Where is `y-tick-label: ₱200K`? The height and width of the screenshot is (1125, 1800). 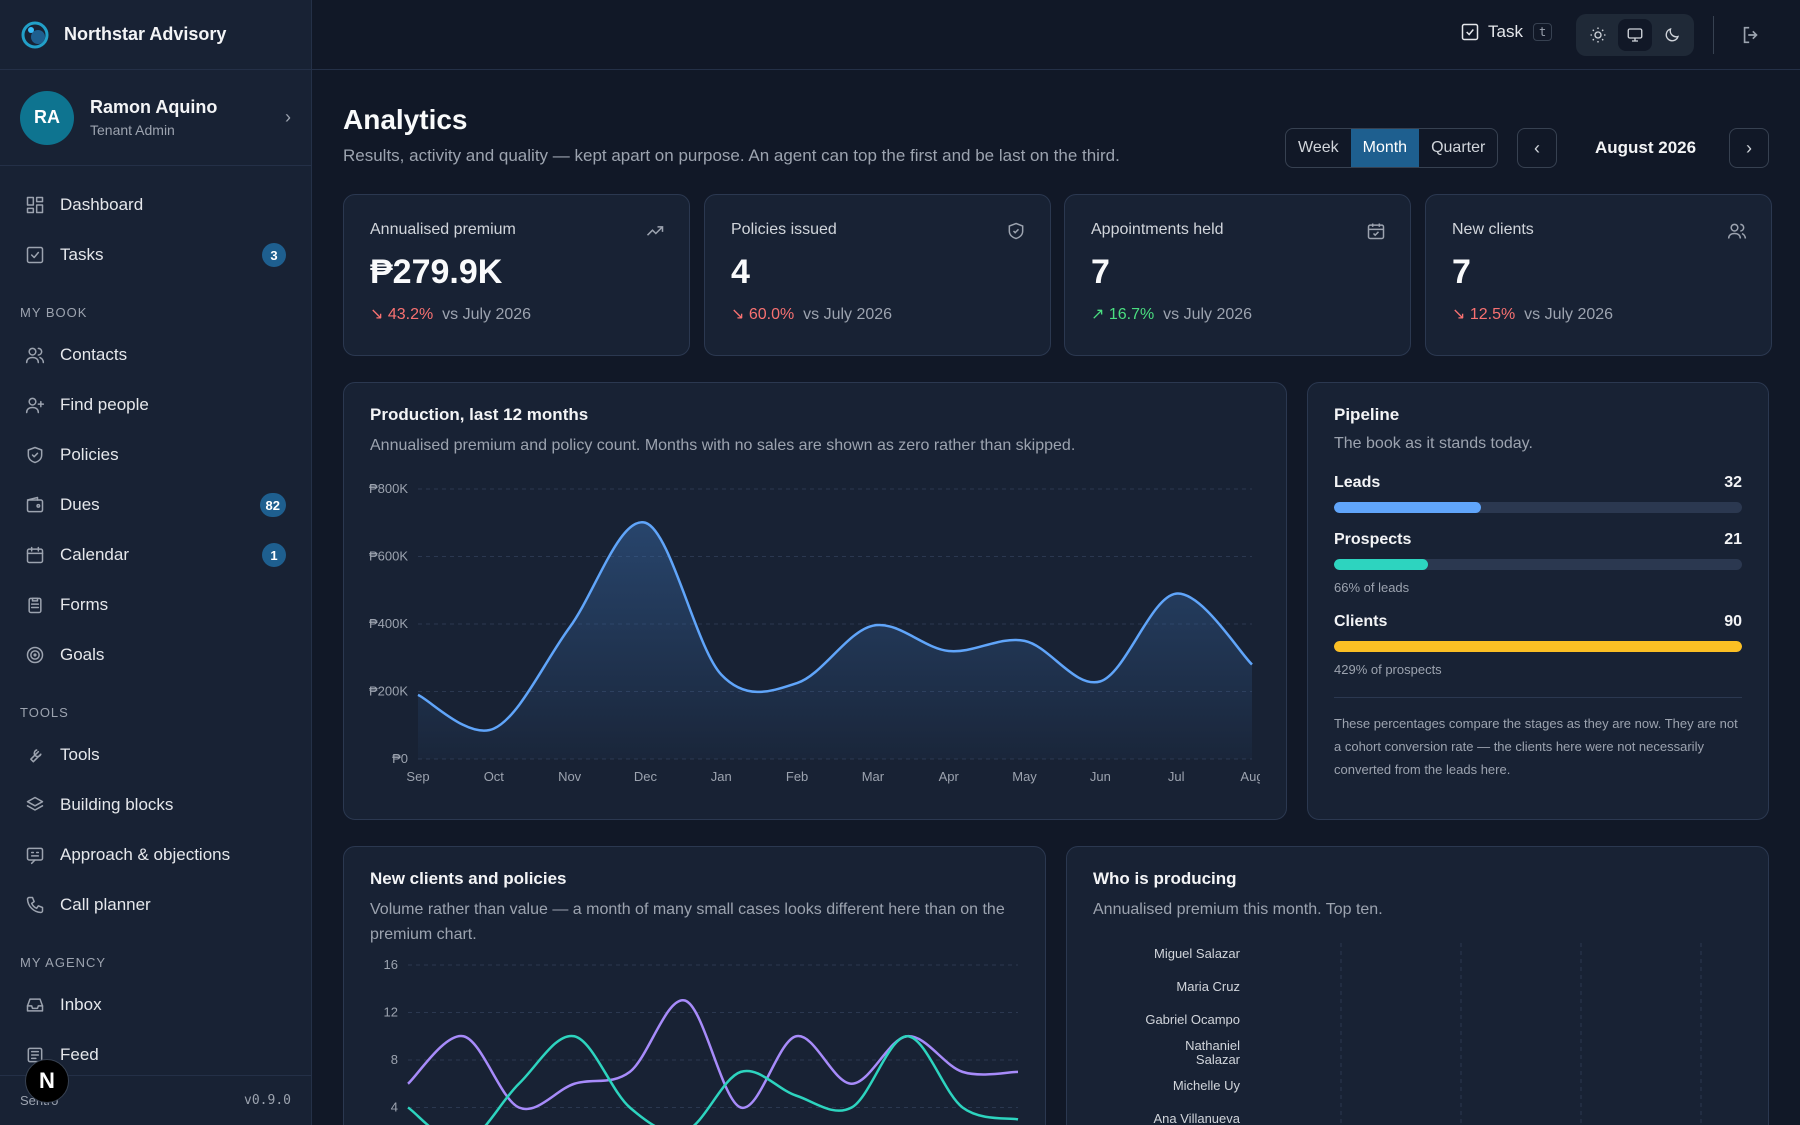 y-tick-label: ₱200K is located at coordinates (388, 691).